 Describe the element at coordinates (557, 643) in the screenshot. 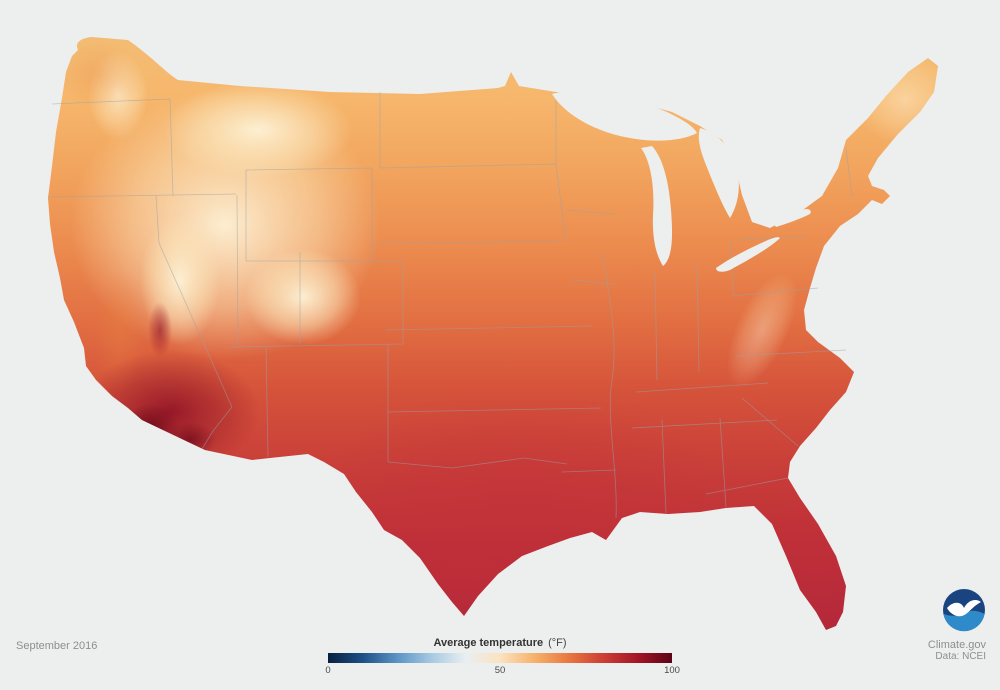

I see `legend-units: (°F)` at that location.